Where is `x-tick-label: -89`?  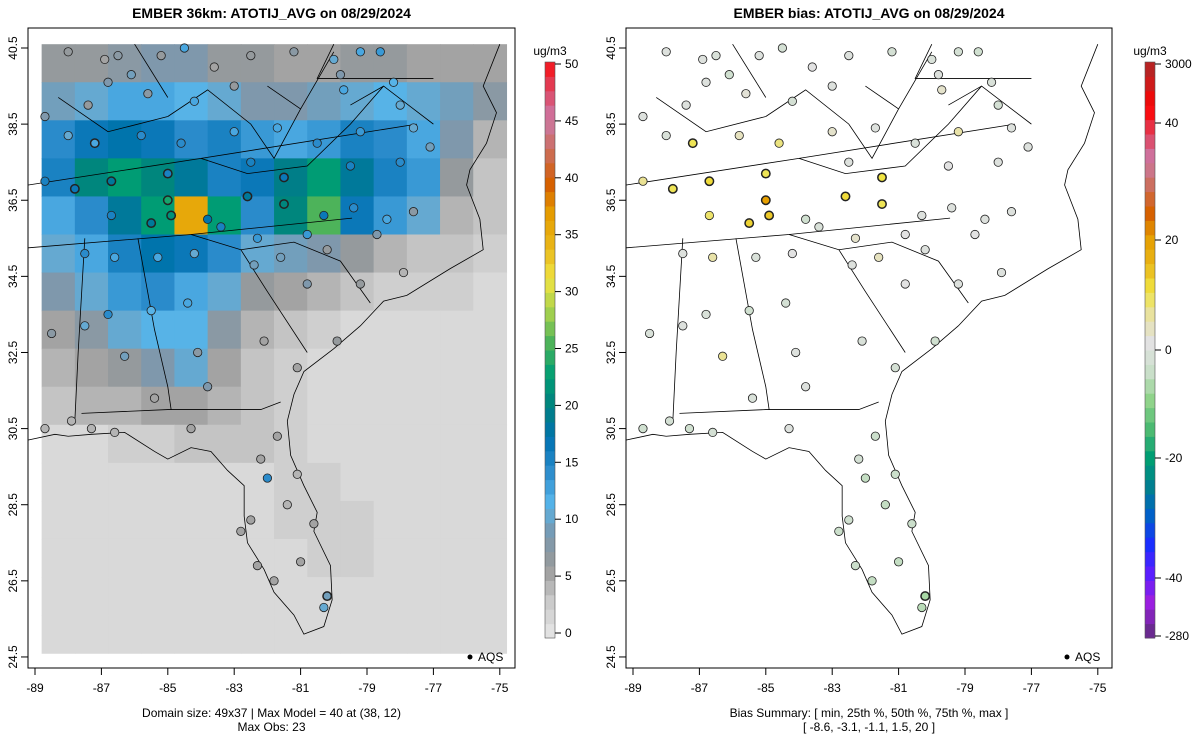 x-tick-label: -89 is located at coordinates (35, 688).